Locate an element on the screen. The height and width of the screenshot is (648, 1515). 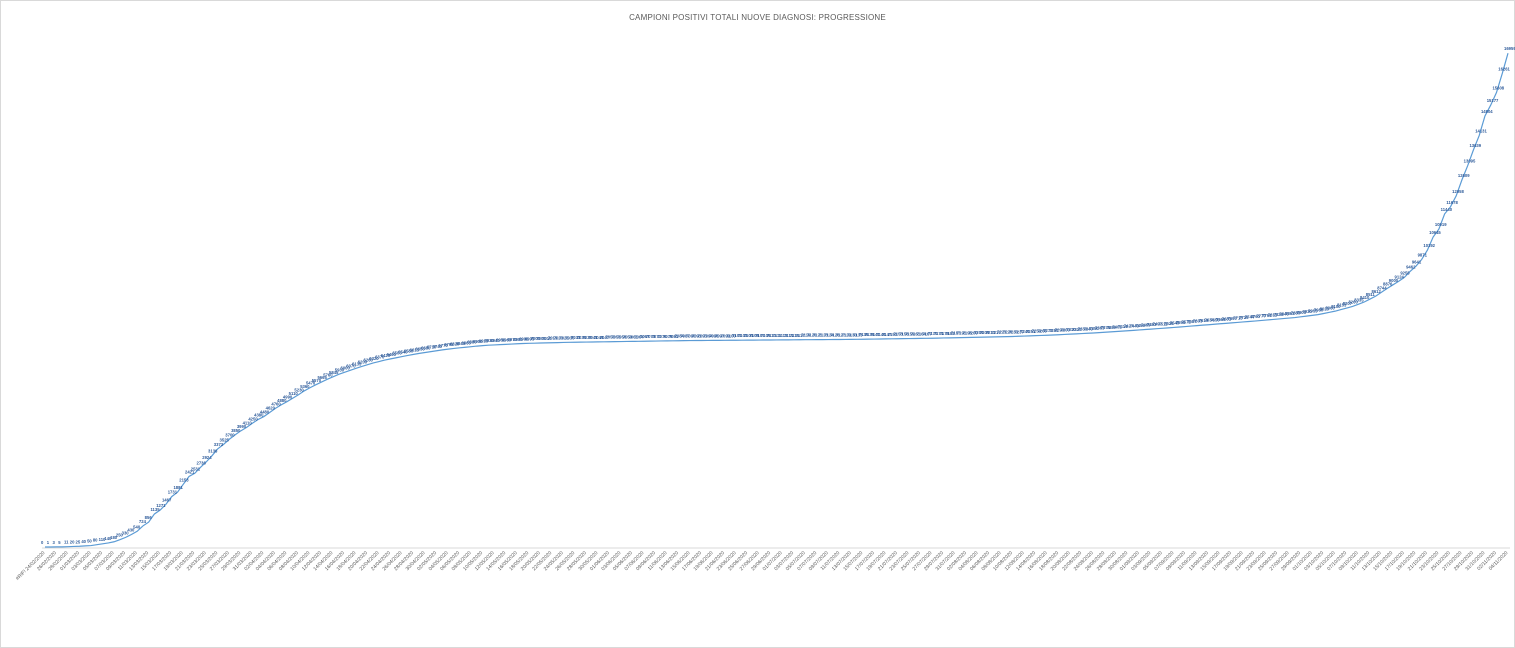
data-label: 7107 is located at coordinates (760, 335).